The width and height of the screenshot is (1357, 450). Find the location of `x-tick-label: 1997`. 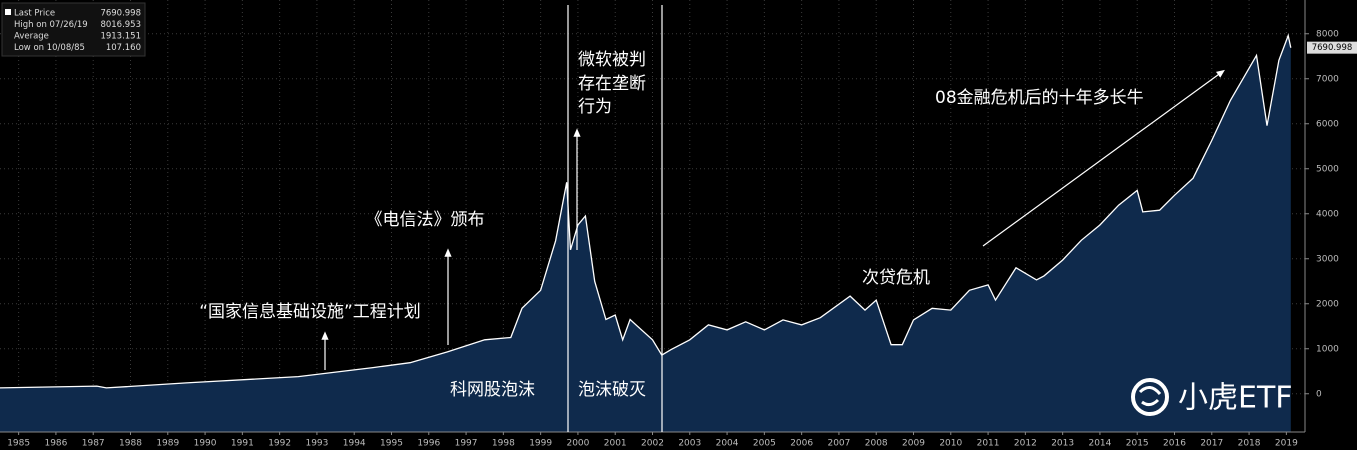

x-tick-label: 1997 is located at coordinates (466, 444).